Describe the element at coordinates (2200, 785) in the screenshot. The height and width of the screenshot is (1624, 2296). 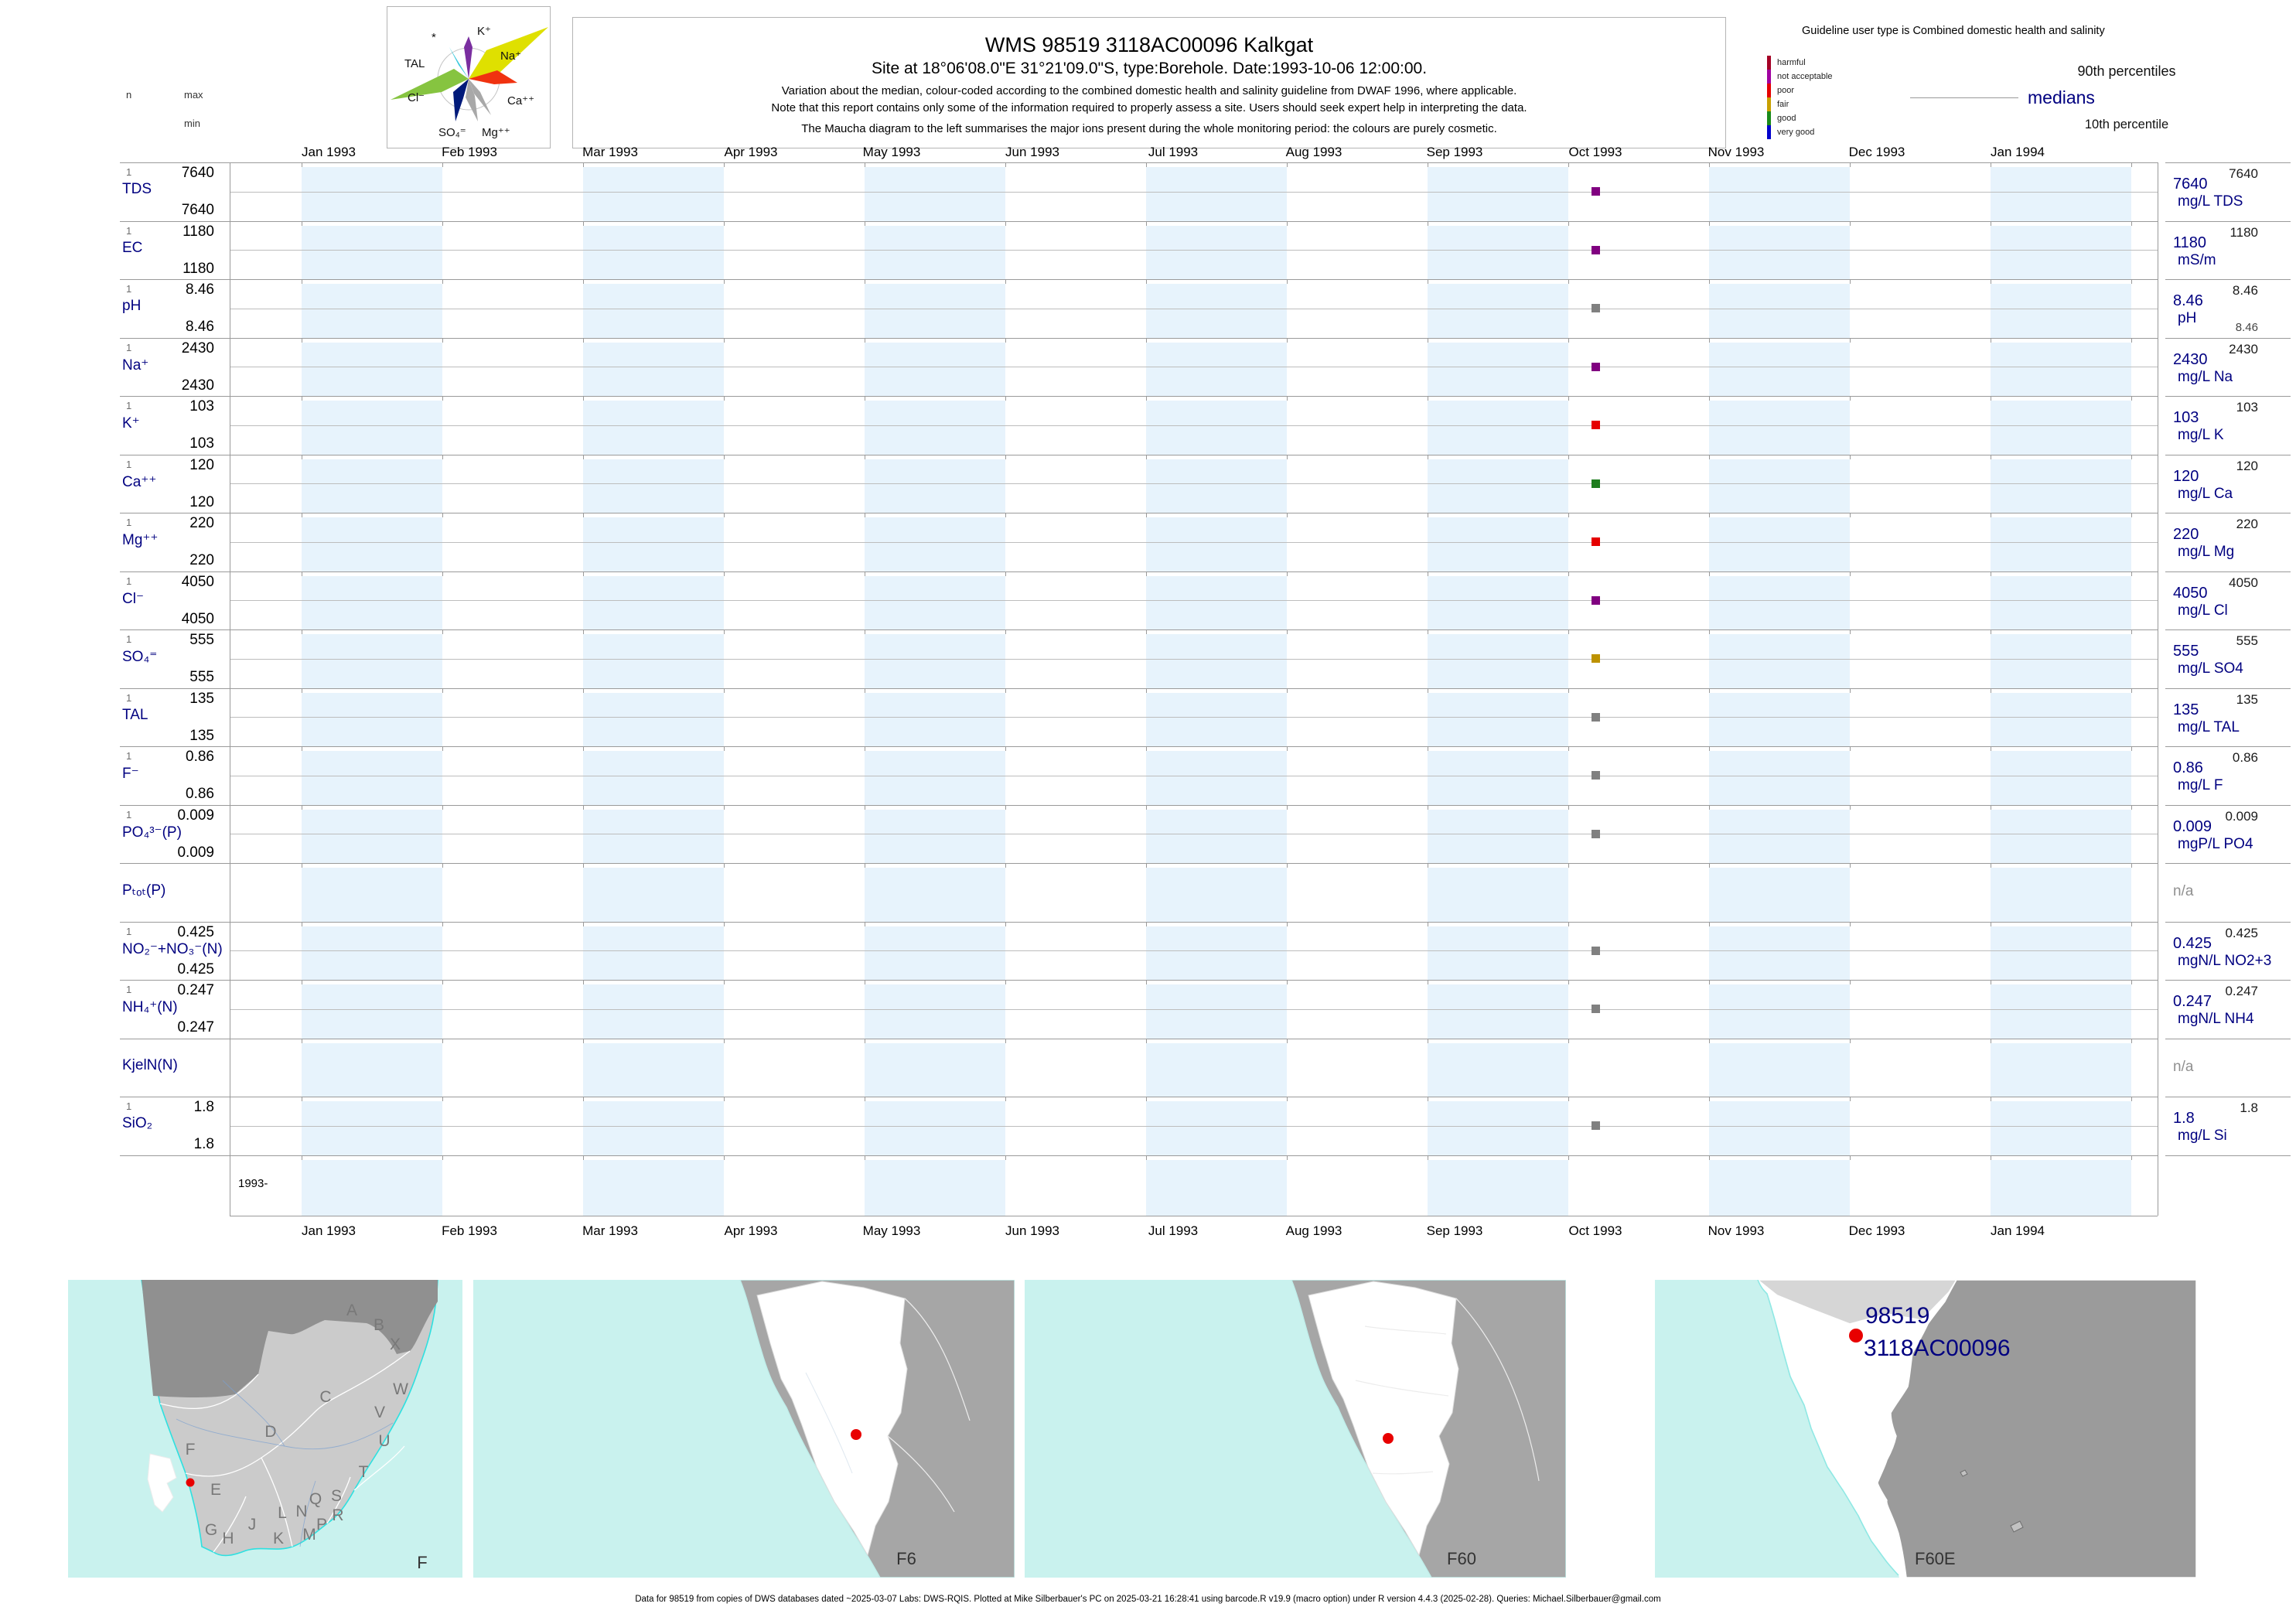
I see `unit-label: mg/L F` at that location.